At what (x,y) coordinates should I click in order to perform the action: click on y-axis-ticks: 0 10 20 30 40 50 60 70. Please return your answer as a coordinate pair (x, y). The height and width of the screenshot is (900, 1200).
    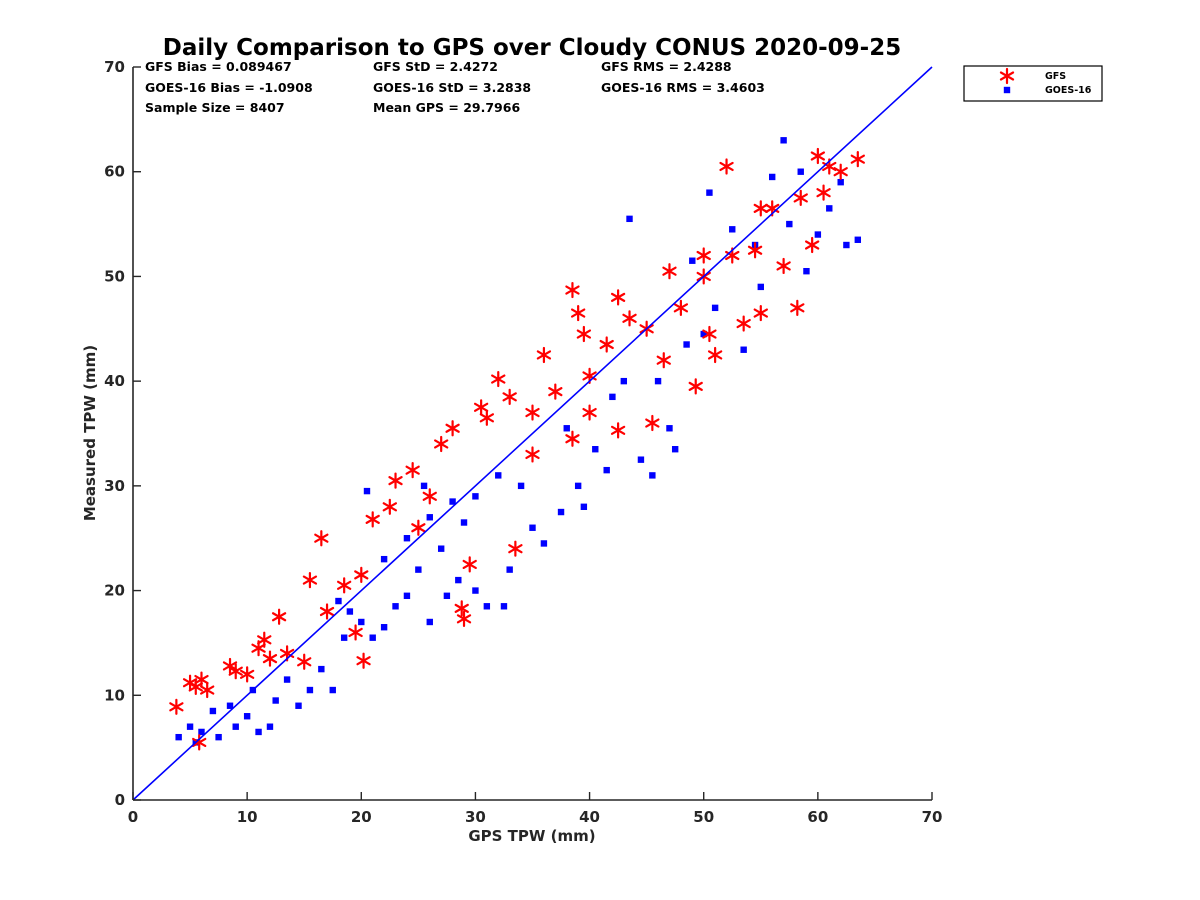
    Looking at the image, I should click on (122, 433).